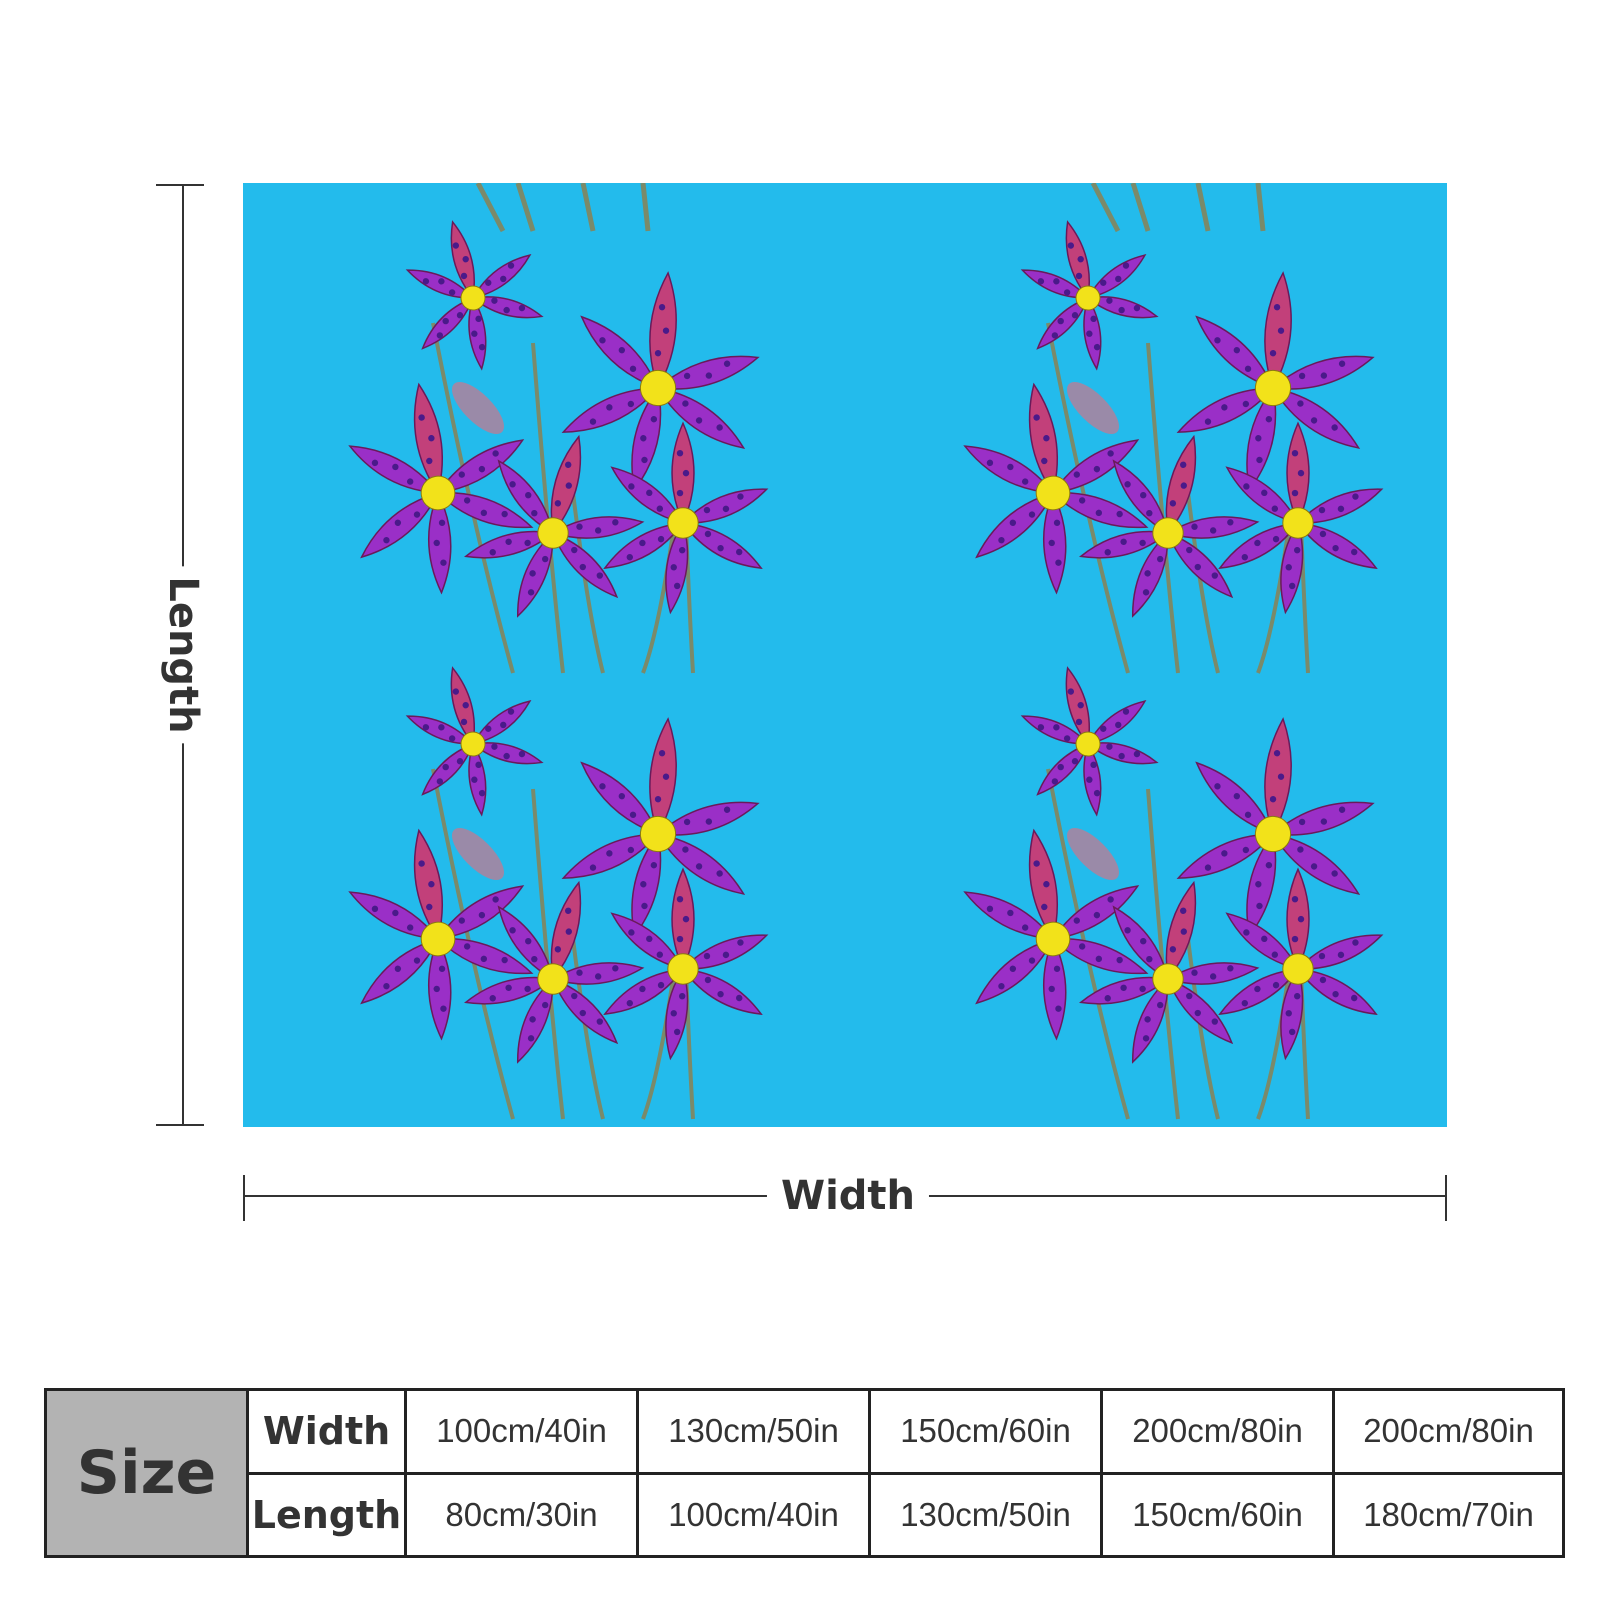 This screenshot has width=1600, height=1600. What do you see at coordinates (985, 1514) in the screenshot?
I see `length-value: 130cm/50in` at bounding box center [985, 1514].